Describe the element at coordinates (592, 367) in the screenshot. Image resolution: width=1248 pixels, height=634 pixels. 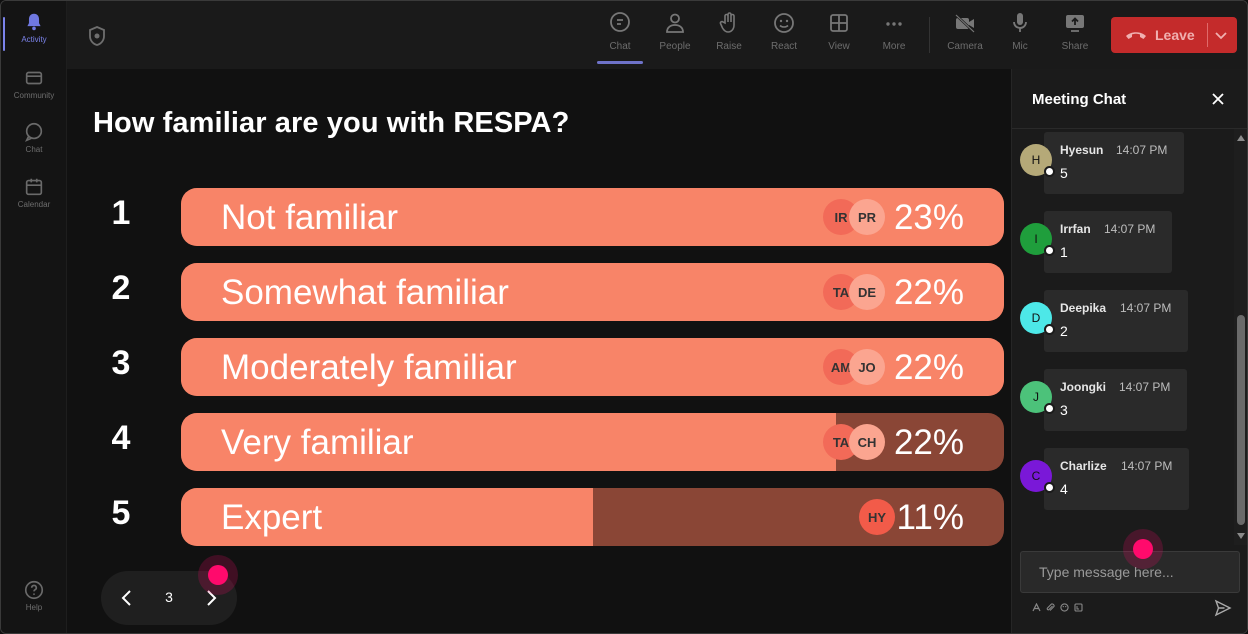
I see `poll-option-bar: Moderately familiar 22% AM JO` at that location.